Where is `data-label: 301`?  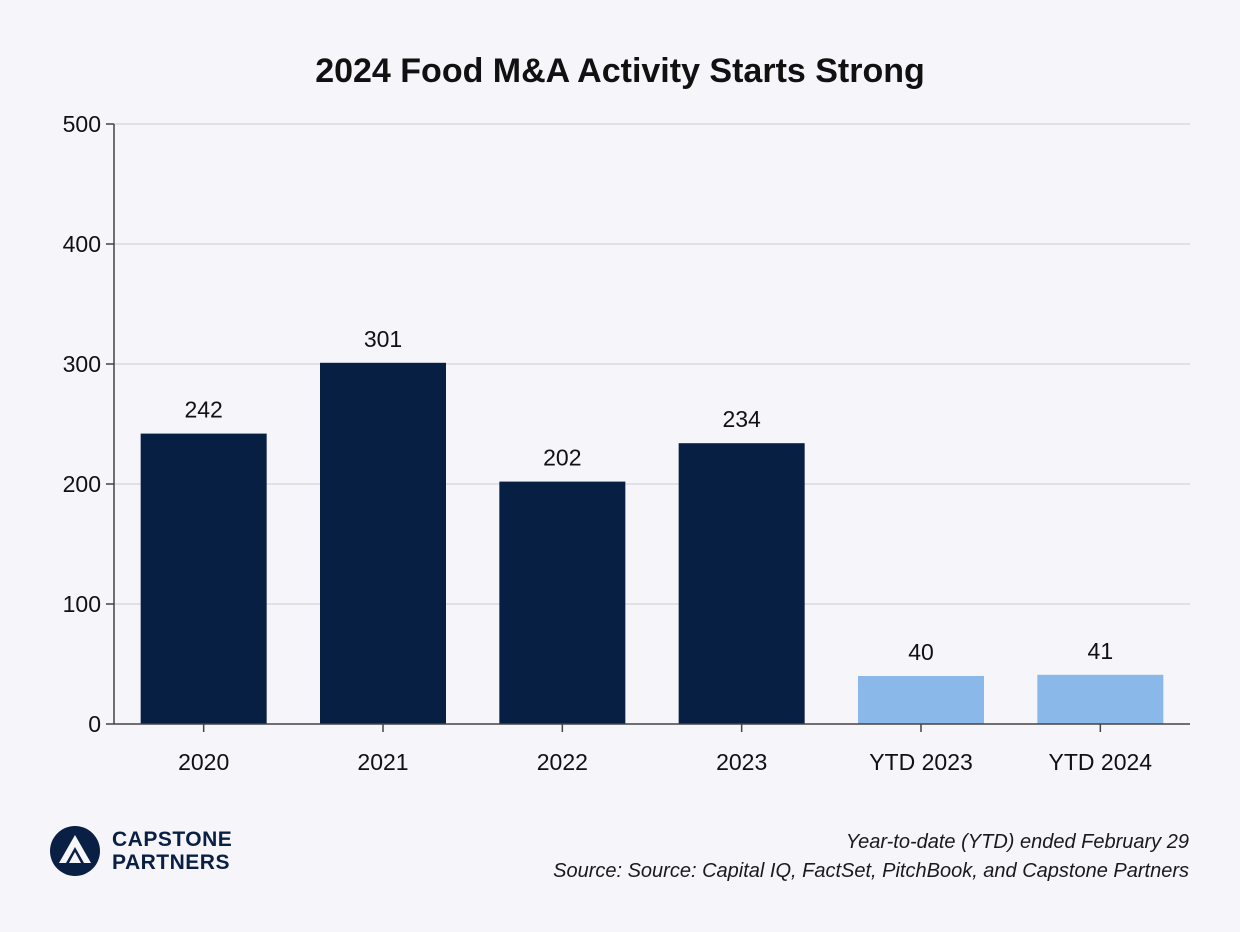 data-label: 301 is located at coordinates (383, 339).